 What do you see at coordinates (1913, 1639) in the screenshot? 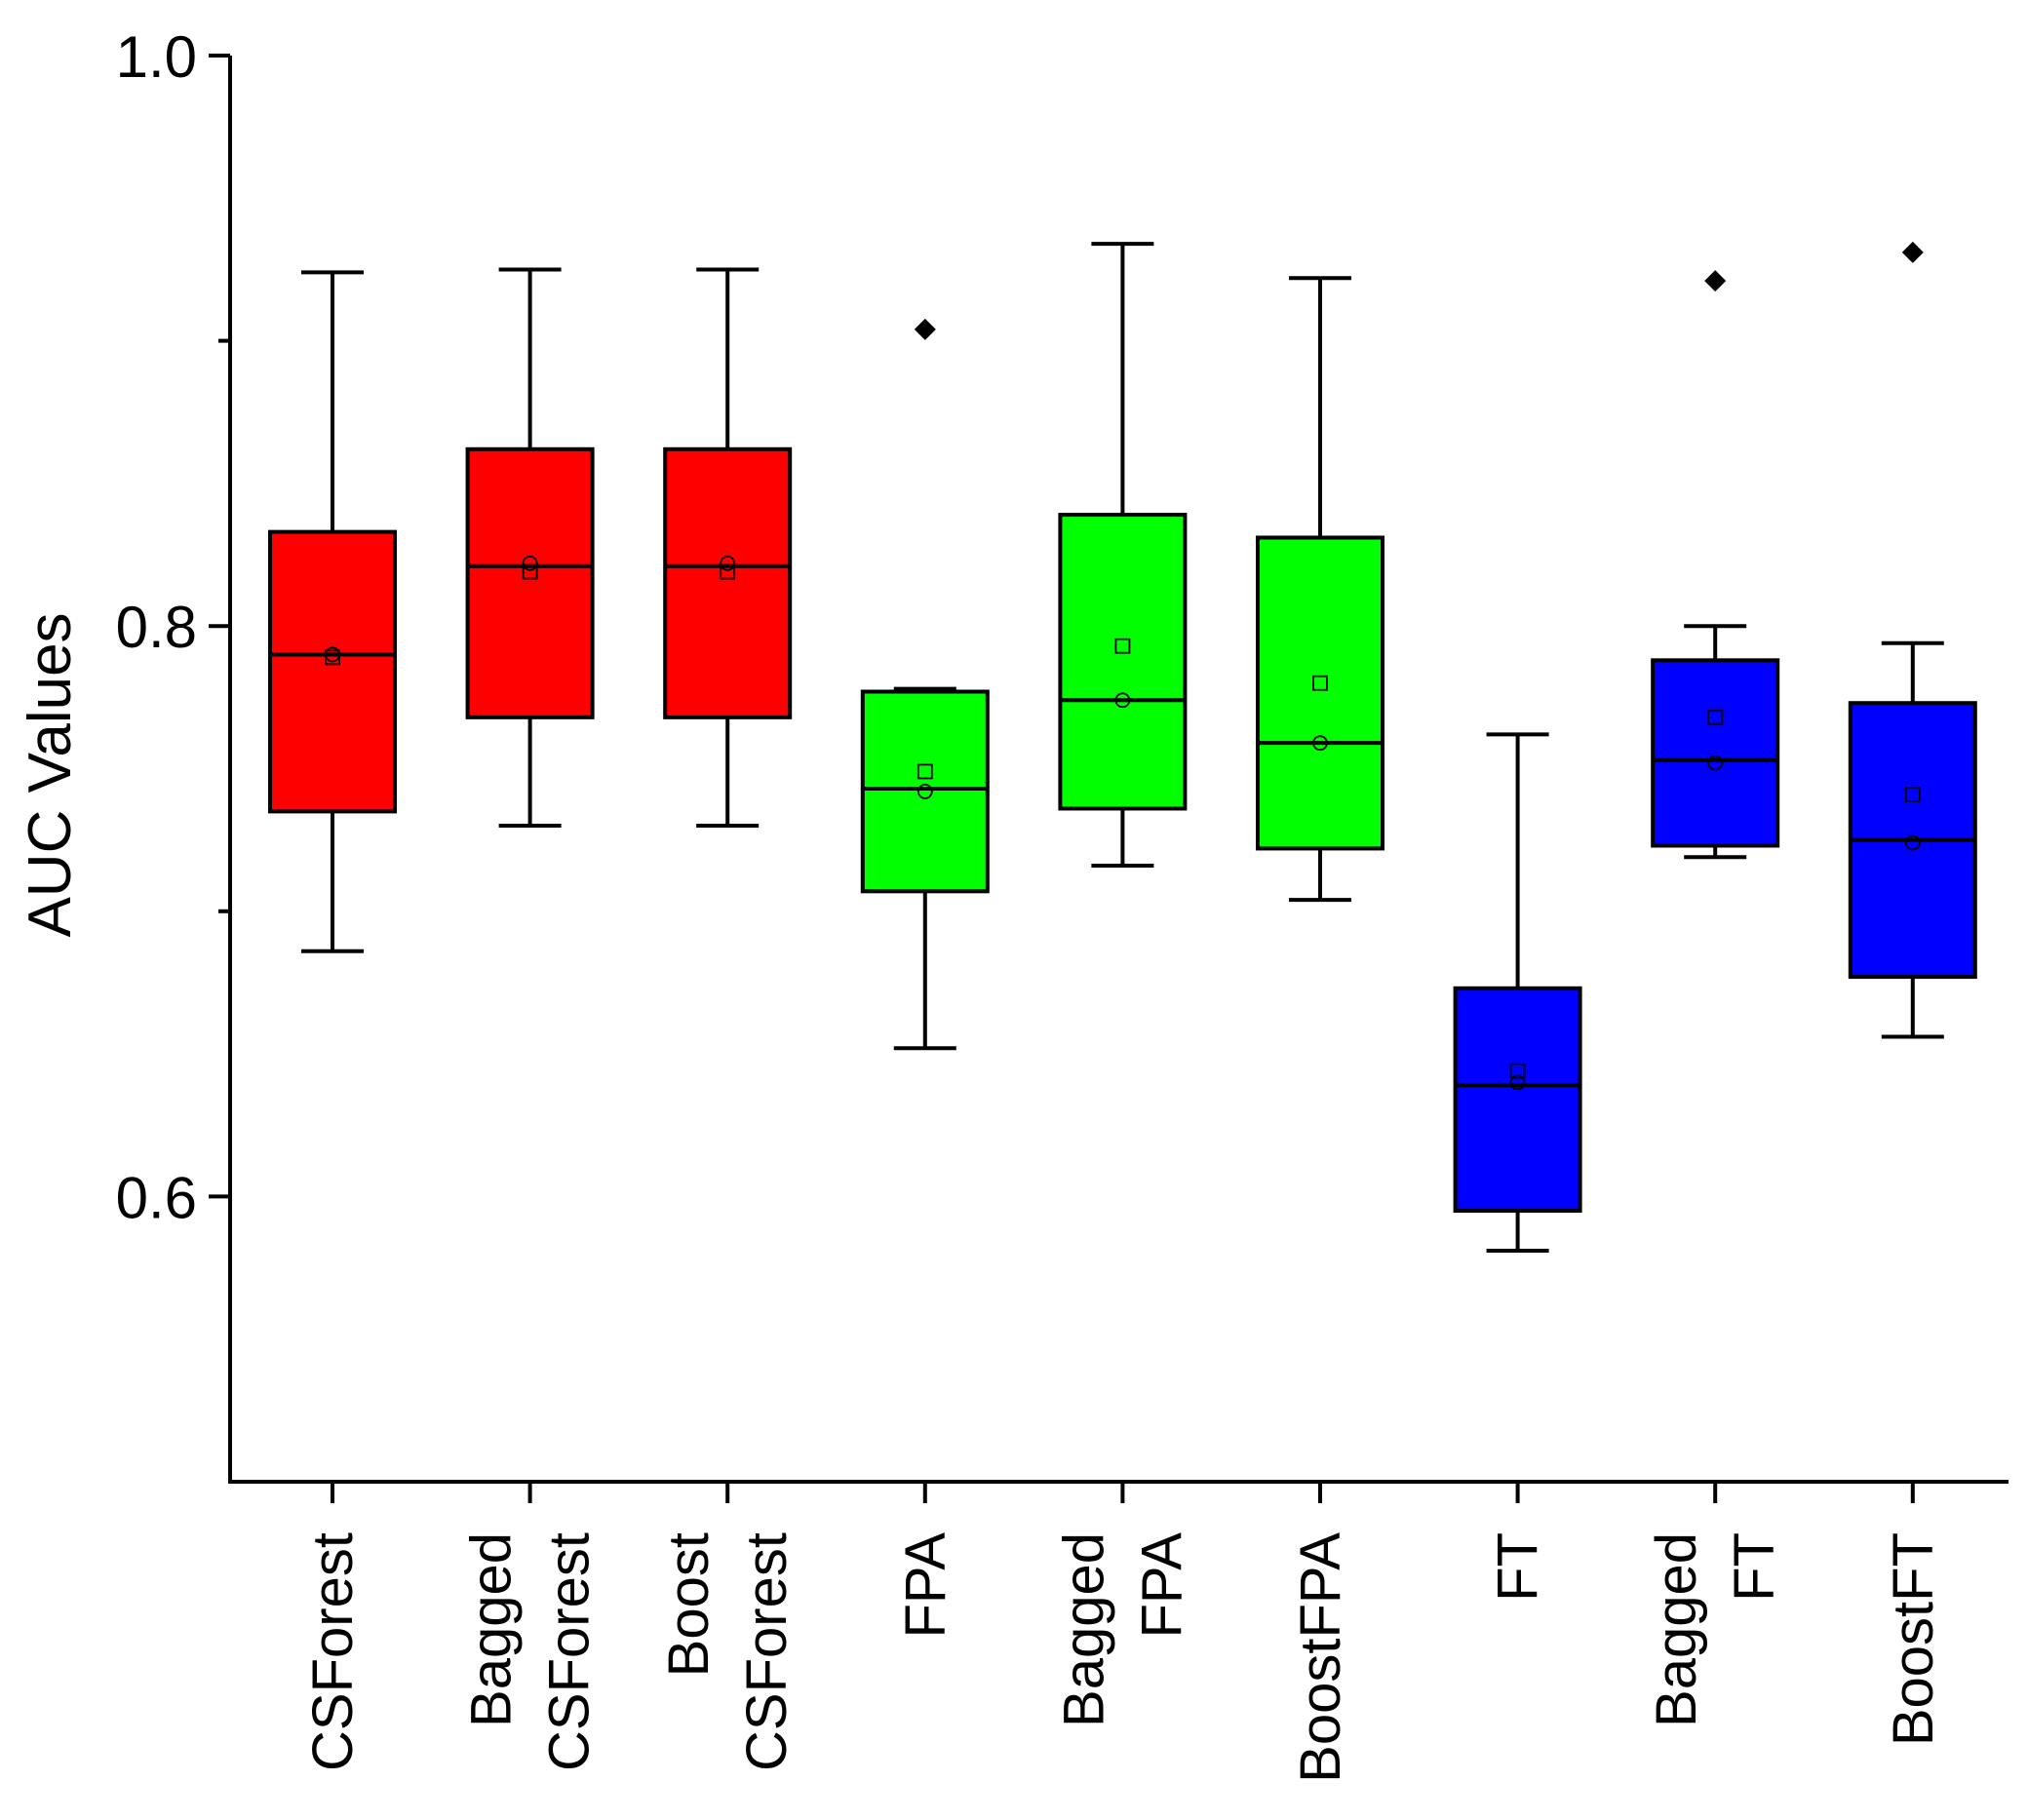
I see `x-category-label: BoostFT` at bounding box center [1913, 1639].